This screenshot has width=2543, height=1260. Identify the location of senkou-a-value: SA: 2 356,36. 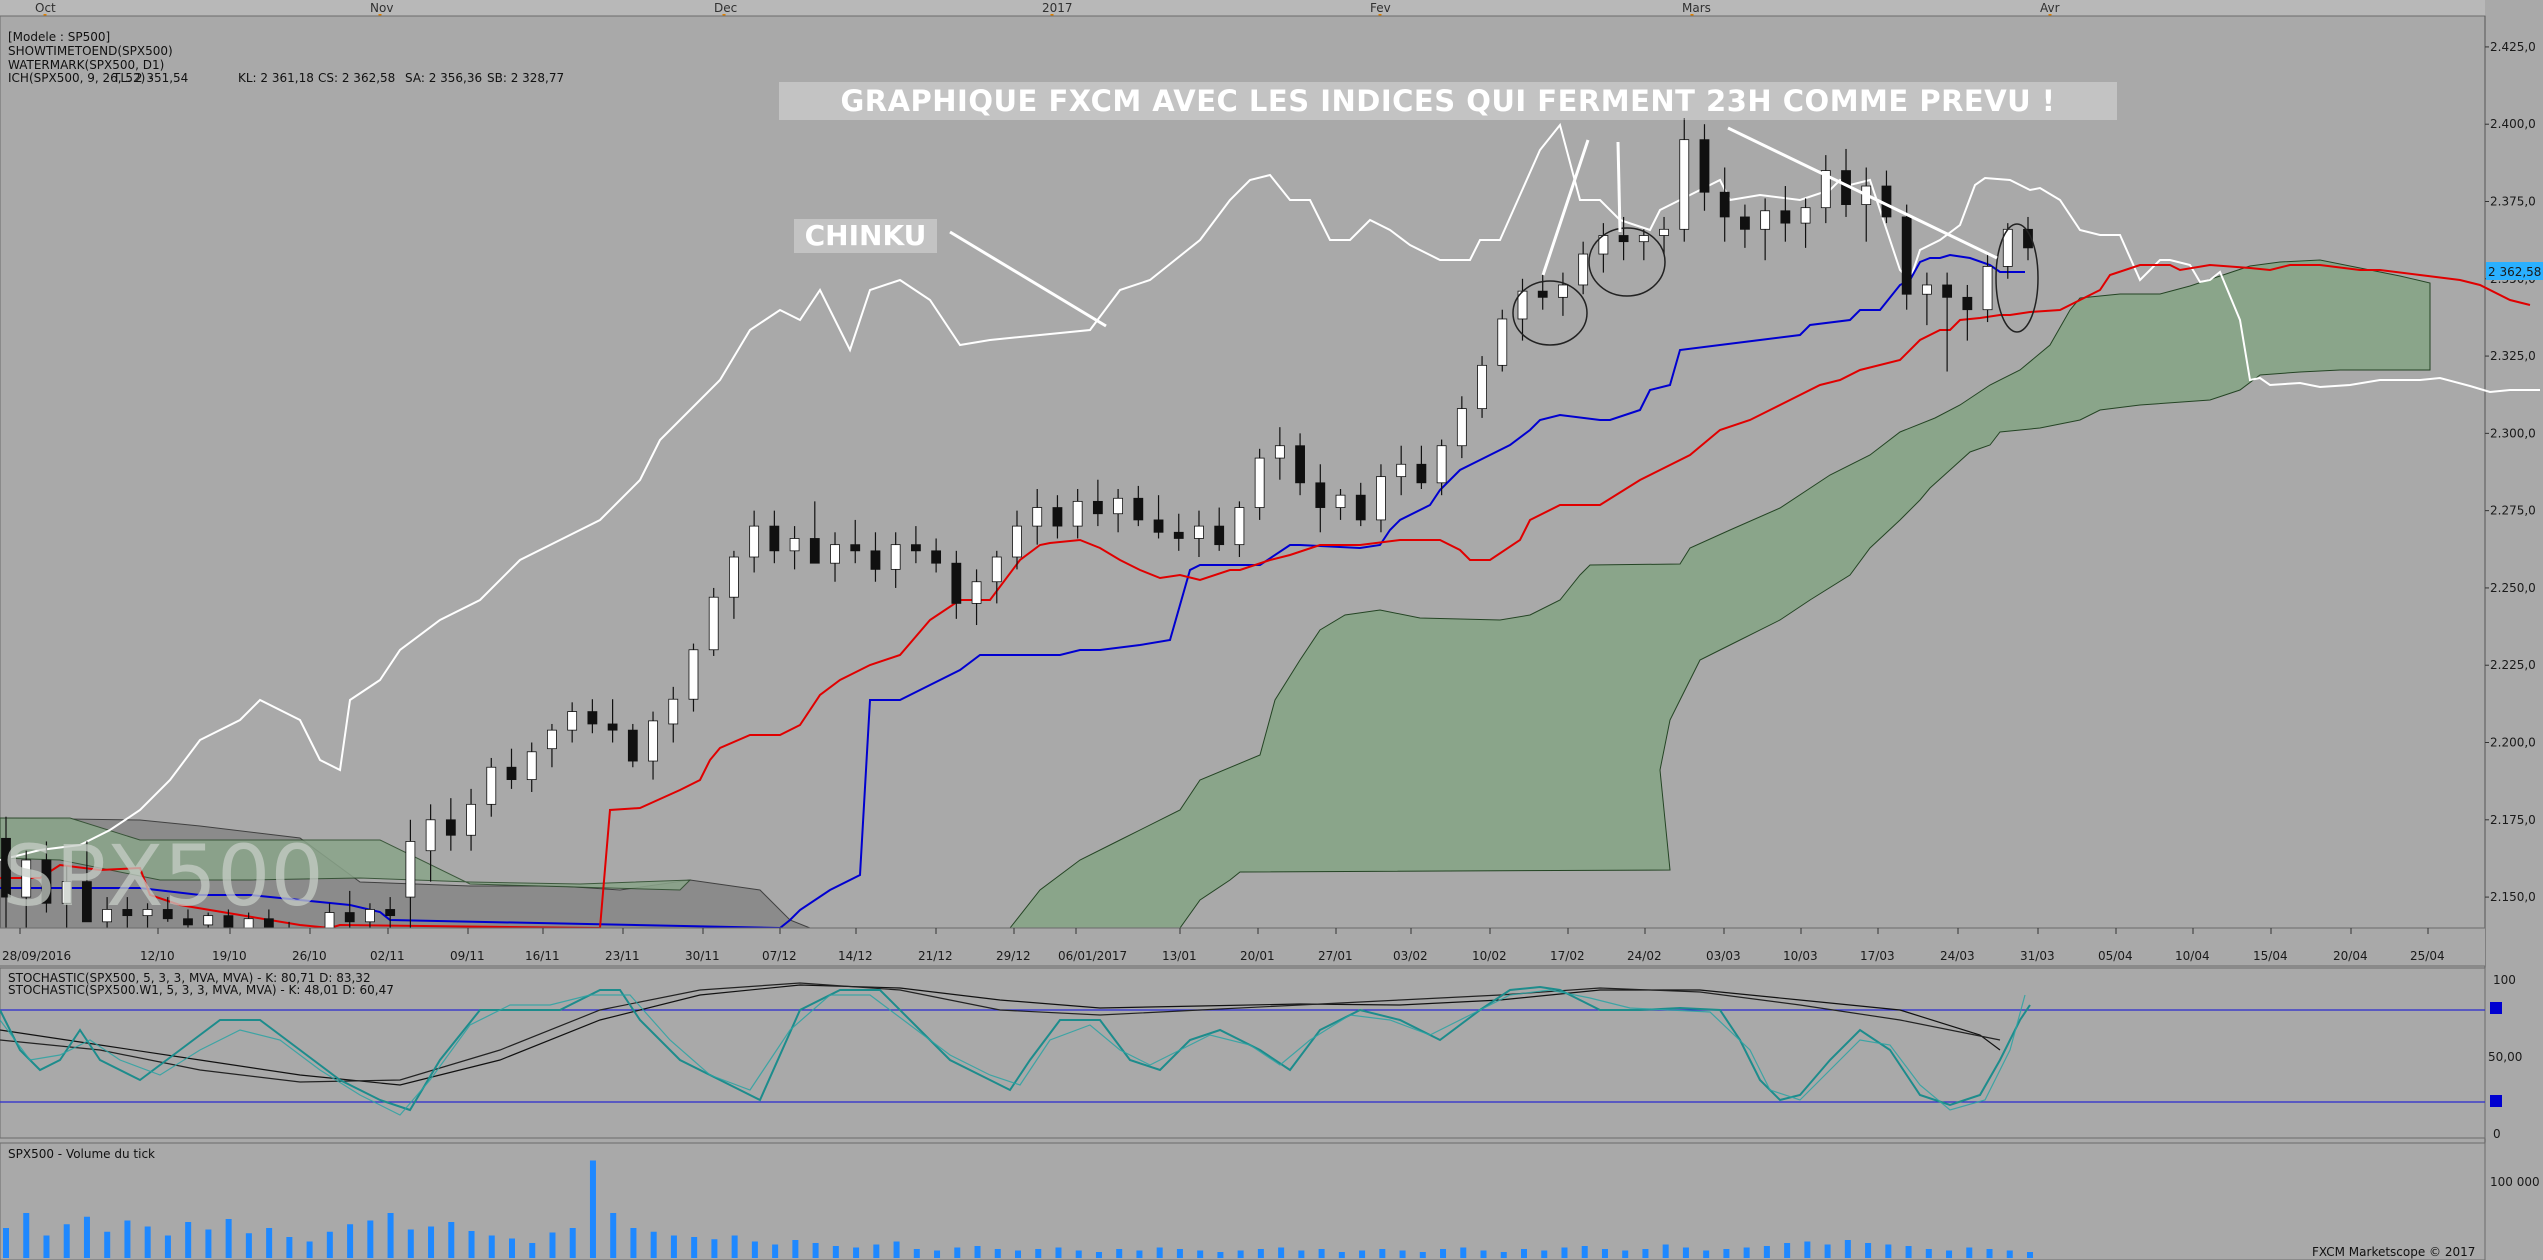
(443, 78).